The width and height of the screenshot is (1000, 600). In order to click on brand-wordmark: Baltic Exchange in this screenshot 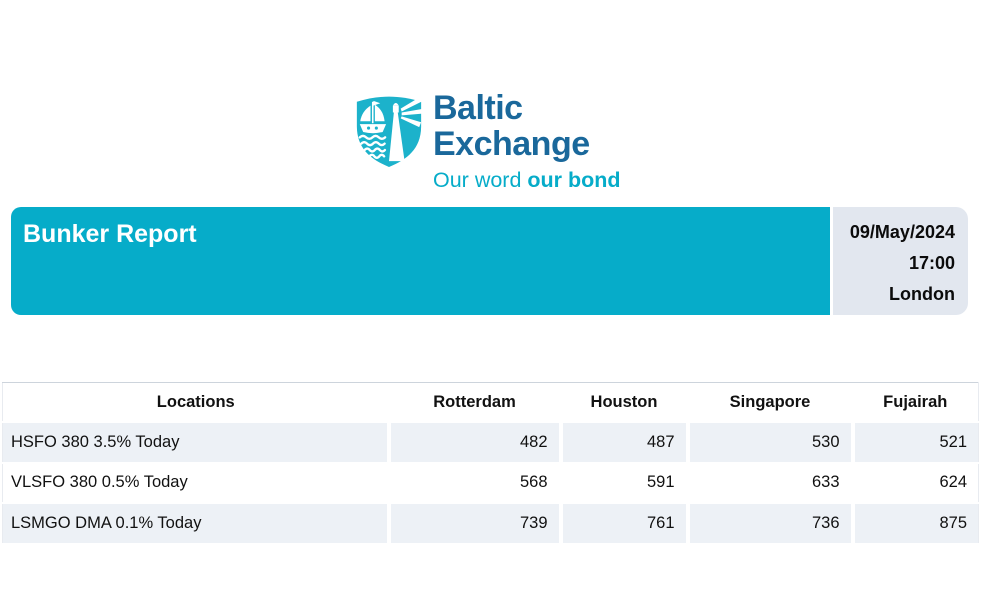, I will do `click(511, 126)`.